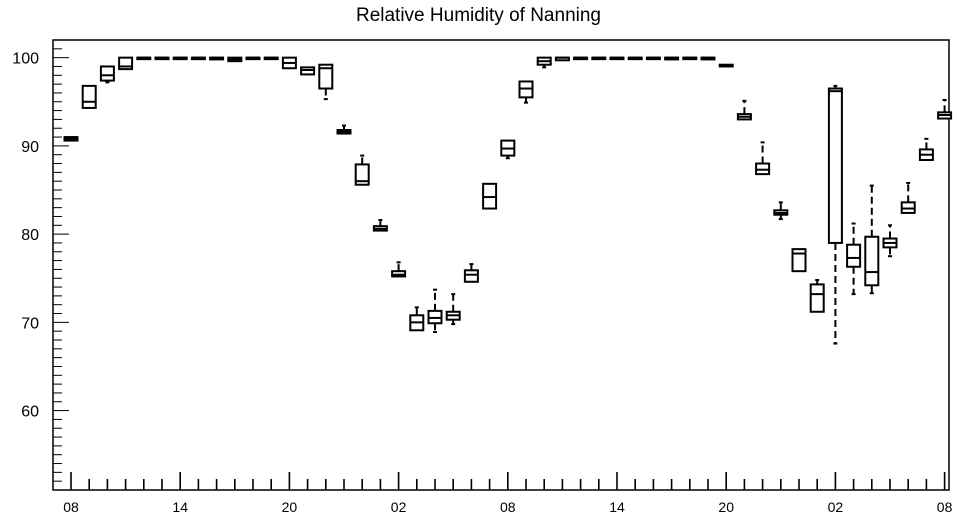 The image size is (957, 520). Describe the element at coordinates (30, 323) in the screenshot. I see `y-tick-label: 70` at that location.